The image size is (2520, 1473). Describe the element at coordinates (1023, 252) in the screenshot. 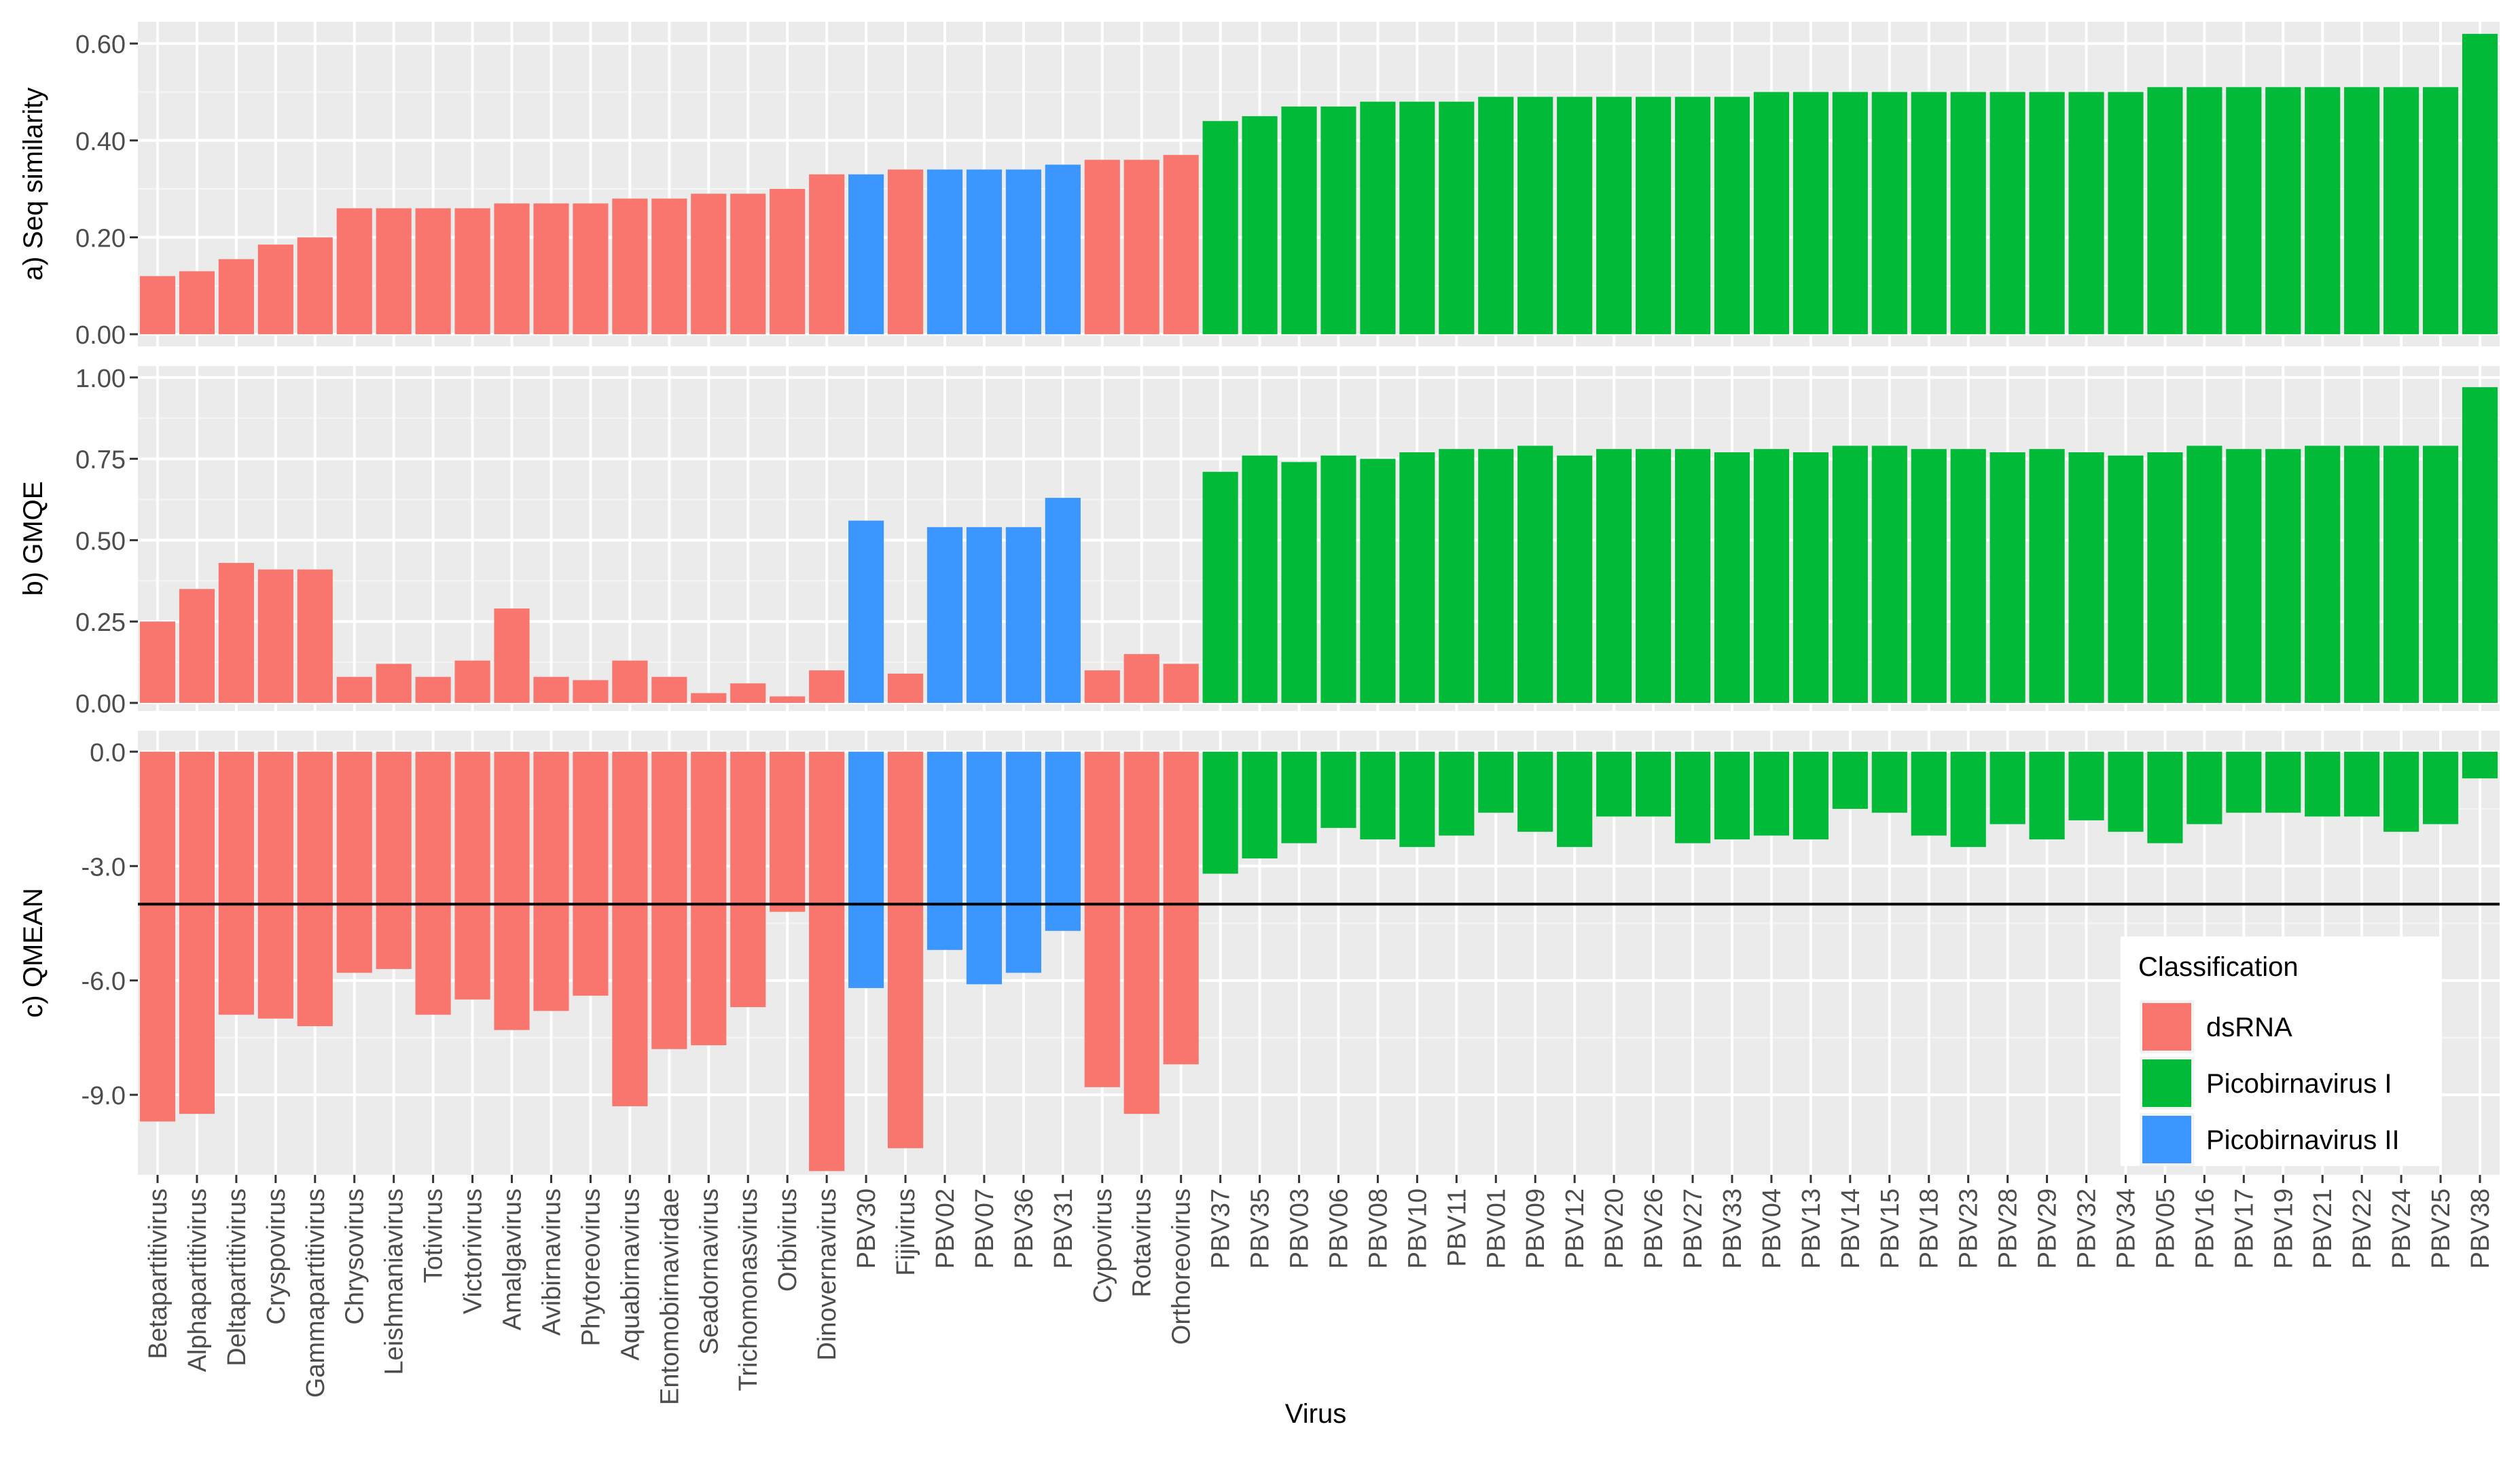

I see `bar-pbv36` at that location.